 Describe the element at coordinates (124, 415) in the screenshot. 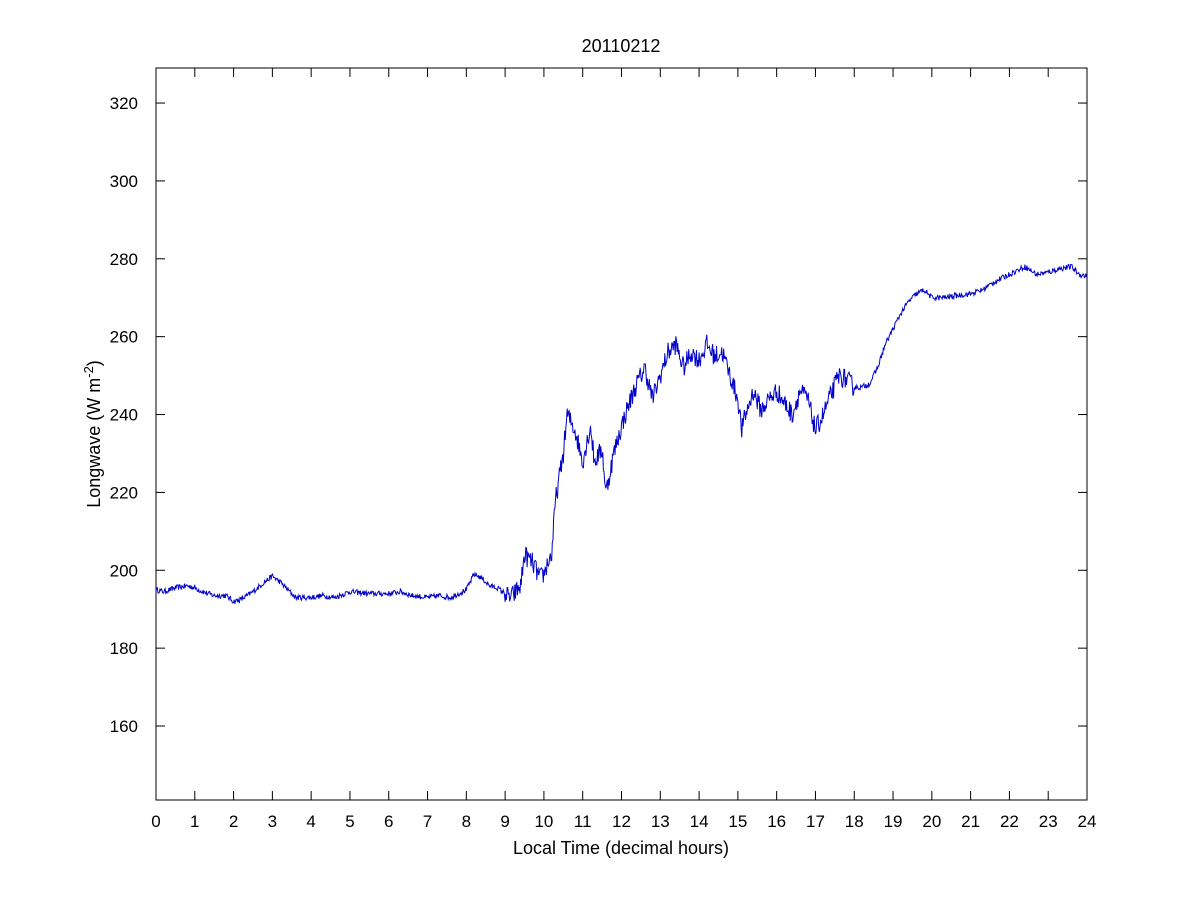

I see `y-tick-label: 240` at that location.